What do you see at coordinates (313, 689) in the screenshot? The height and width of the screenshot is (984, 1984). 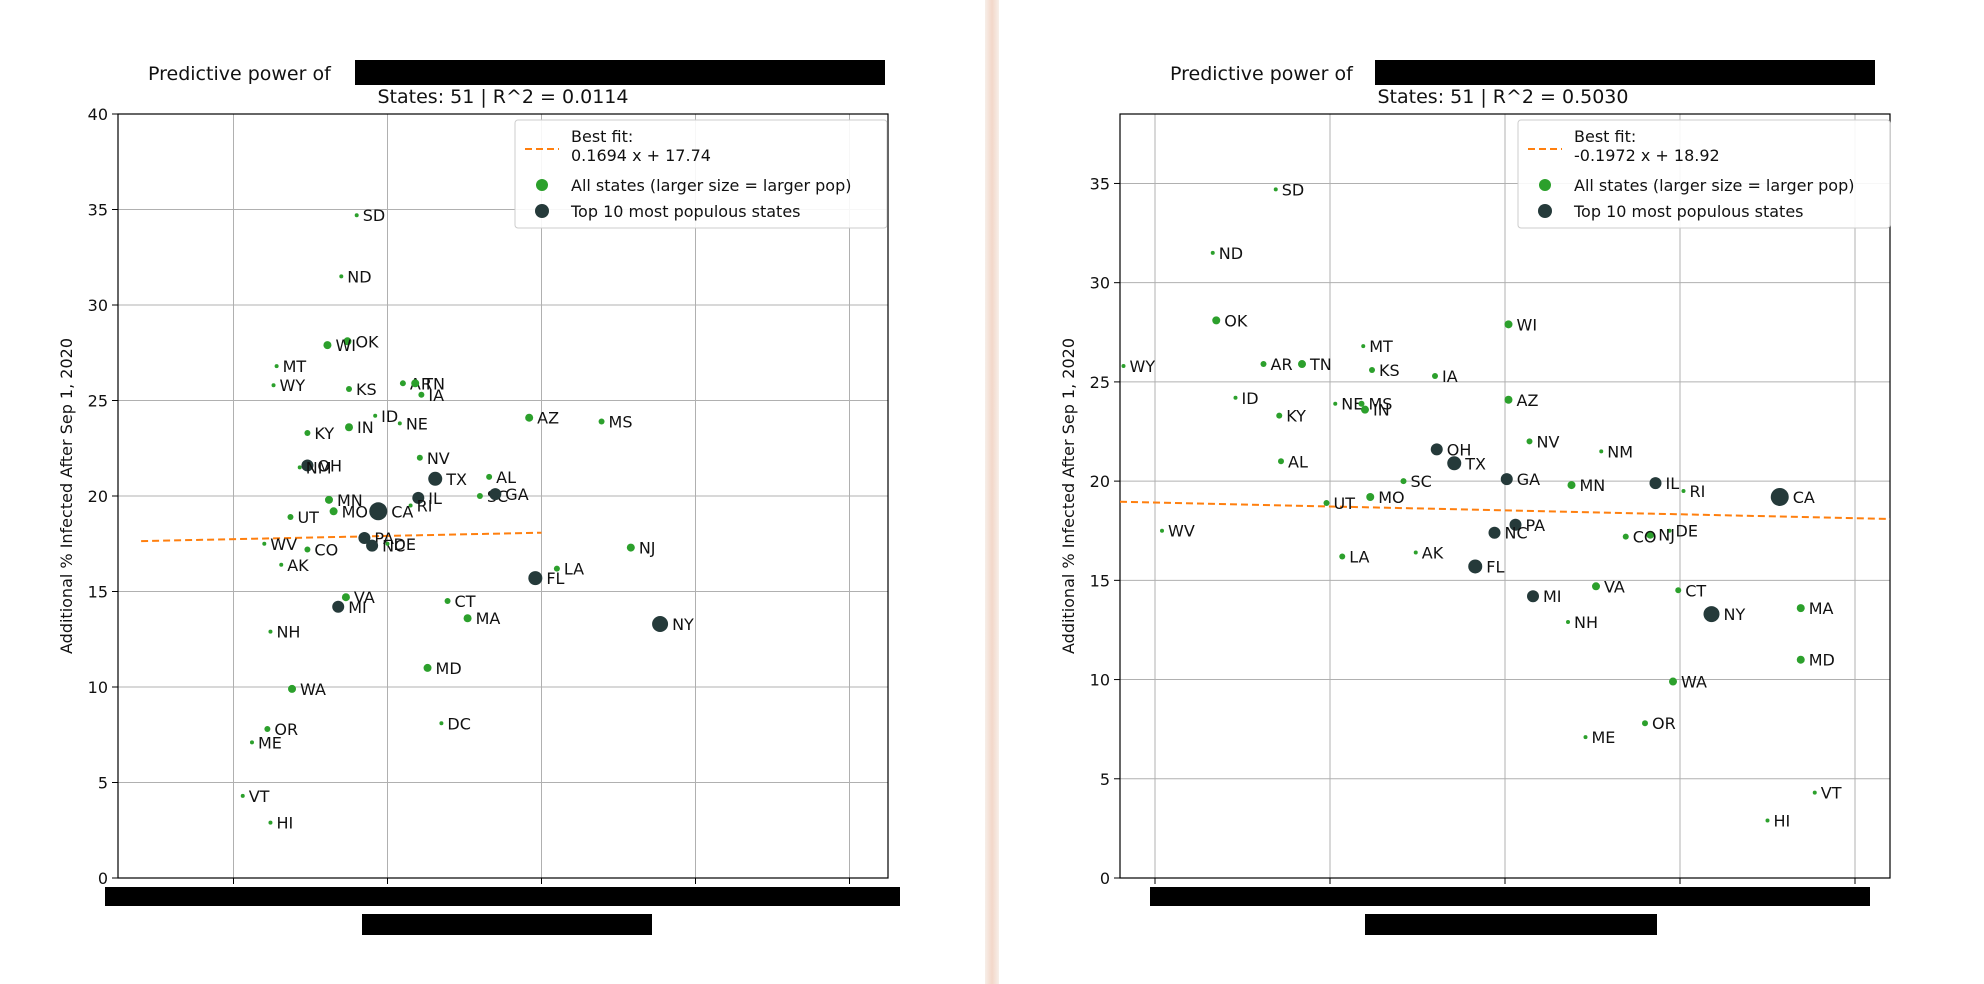 I see `state-label: WA` at bounding box center [313, 689].